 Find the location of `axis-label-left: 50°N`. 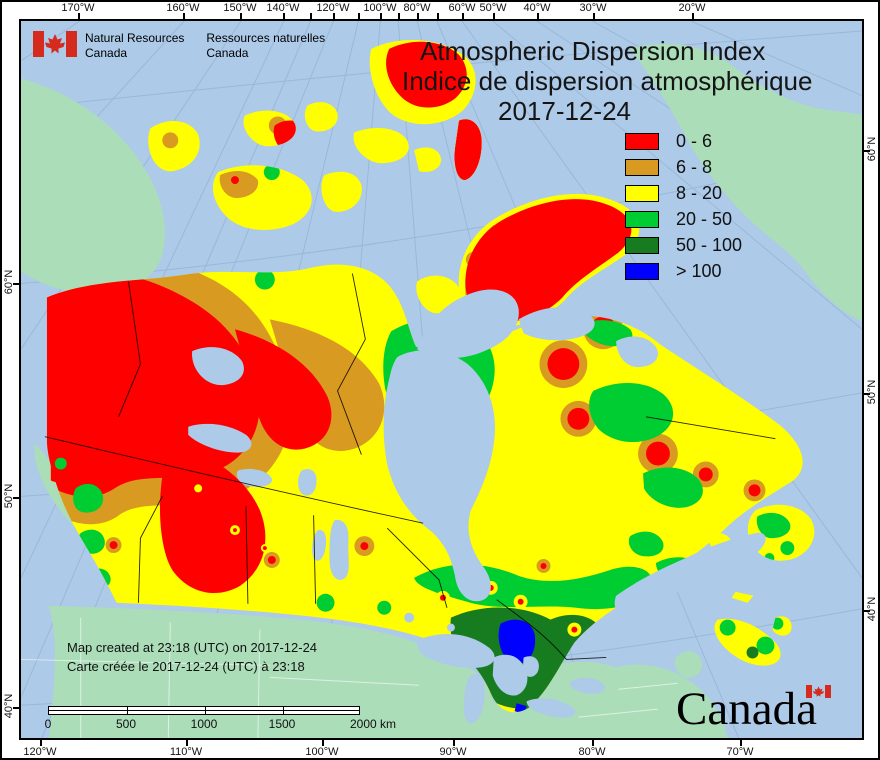

axis-label-left: 50°N is located at coordinates (9, 496).